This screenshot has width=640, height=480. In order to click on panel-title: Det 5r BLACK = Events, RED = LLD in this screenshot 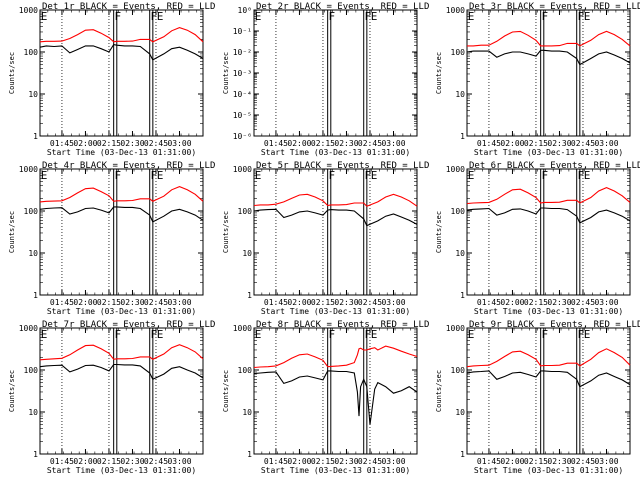, I will do `click(342, 166)`.